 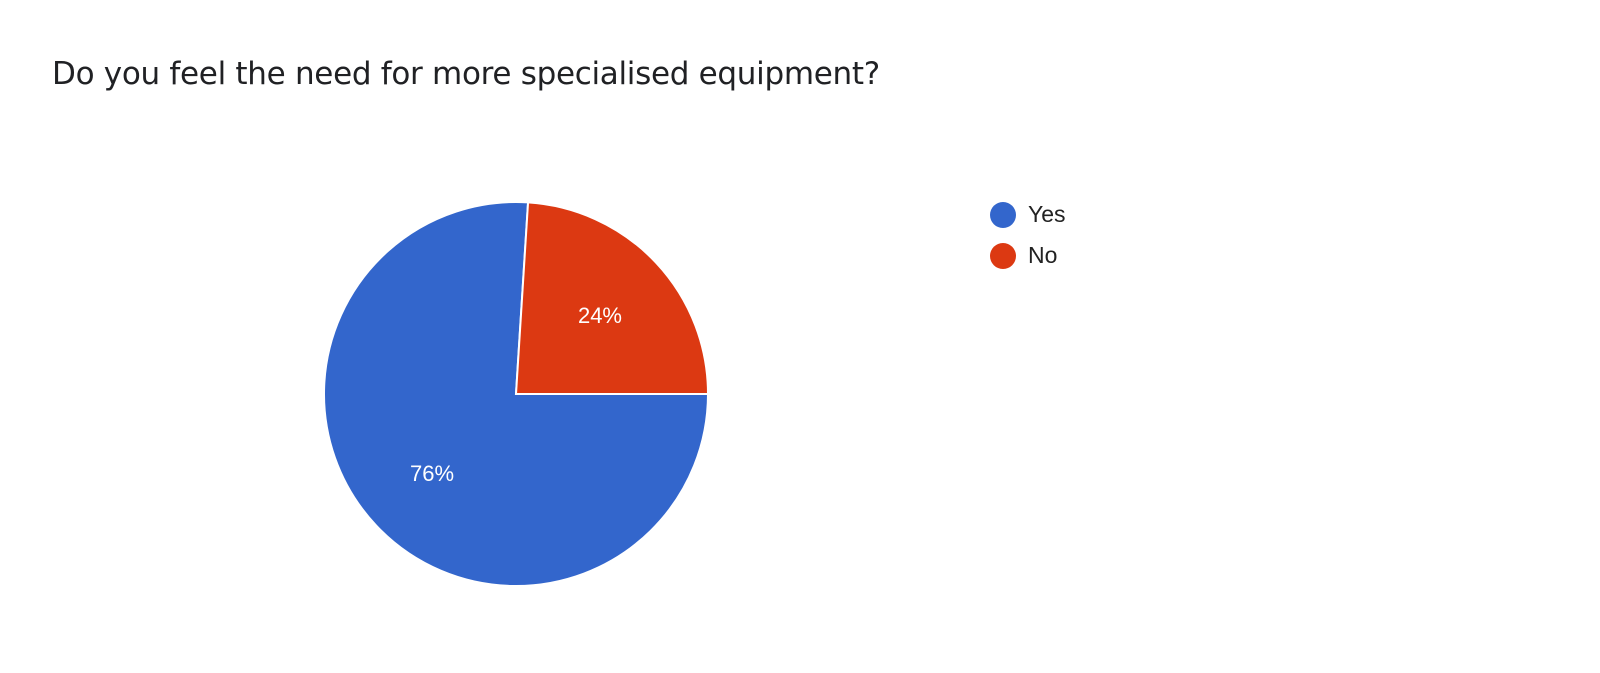 I want to click on data-label-no: 24%, so click(x=600, y=315).